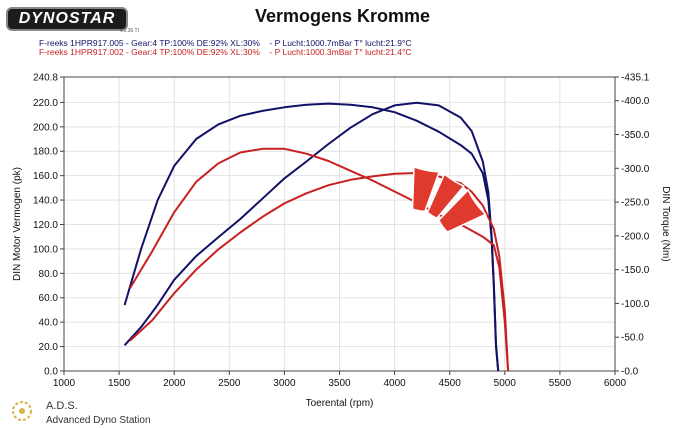 Image resolution: width=685 pixels, height=428 pixels. Describe the element at coordinates (630, 372) in the screenshot. I see `y2-tick-label: -0.0` at that location.